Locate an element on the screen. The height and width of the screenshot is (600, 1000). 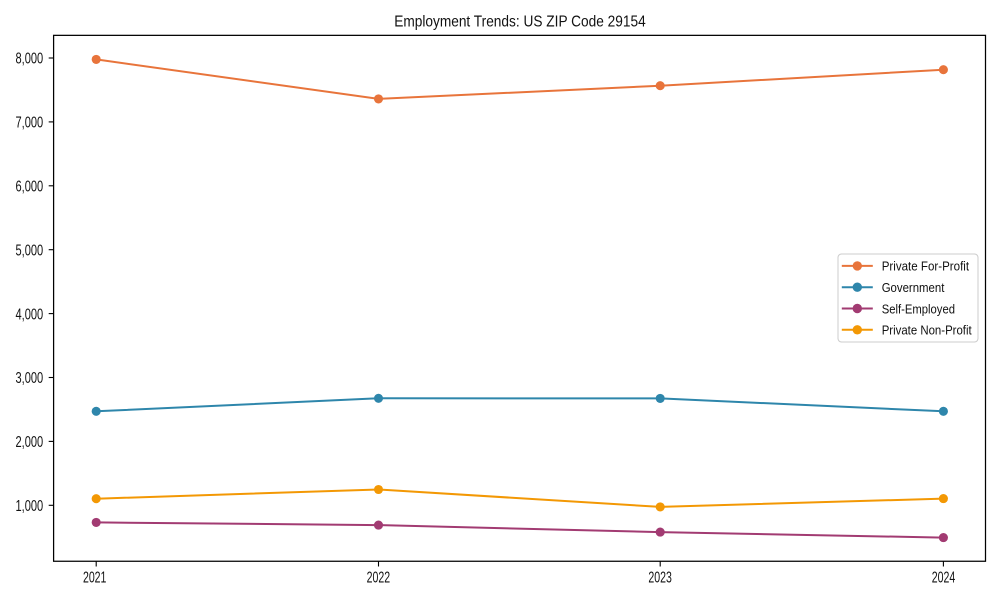
svg-text: 5,000 is located at coordinates (30, 250).